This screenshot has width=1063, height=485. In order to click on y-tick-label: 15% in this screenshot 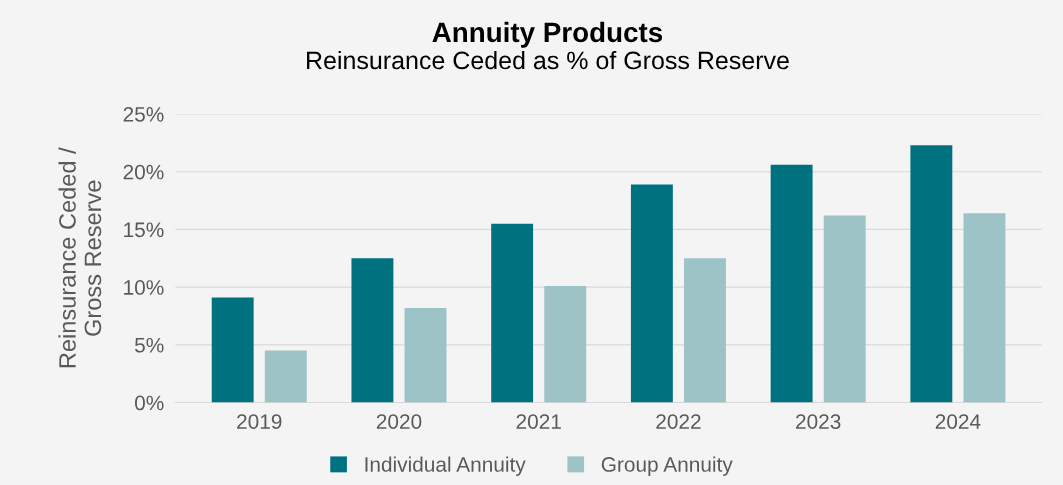, I will do `click(144, 230)`.